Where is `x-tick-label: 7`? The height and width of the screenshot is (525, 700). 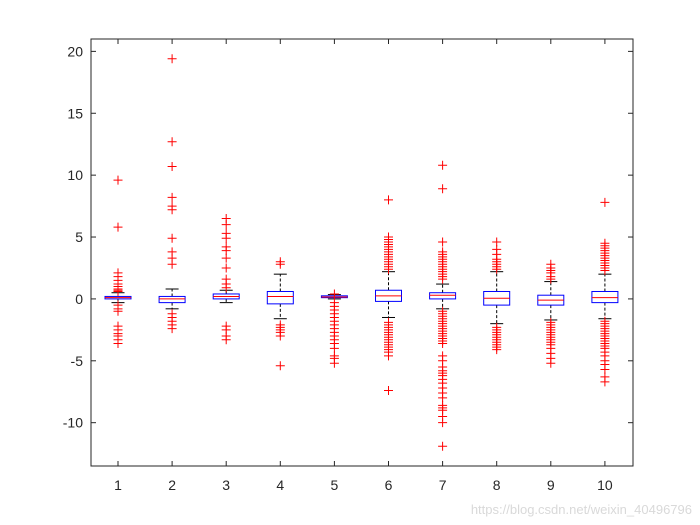 x-tick-label: 7 is located at coordinates (443, 485).